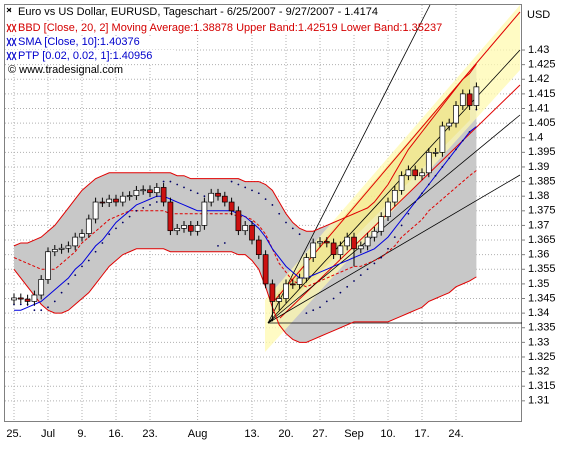 The width and height of the screenshot is (571, 452). What do you see at coordinates (542, 298) in the screenshot?
I see `y-tick-label: 1.345` at bounding box center [542, 298].